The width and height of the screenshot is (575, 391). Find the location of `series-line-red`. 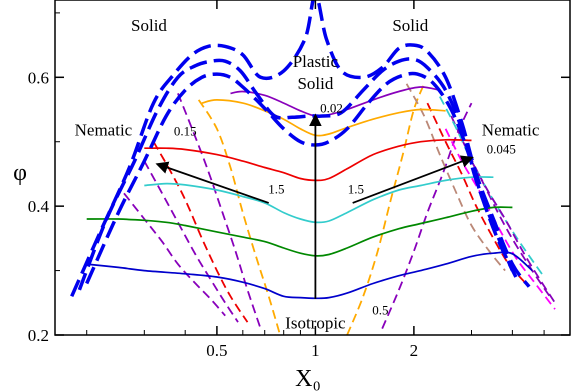

series-line-red is located at coordinates (308, 160).